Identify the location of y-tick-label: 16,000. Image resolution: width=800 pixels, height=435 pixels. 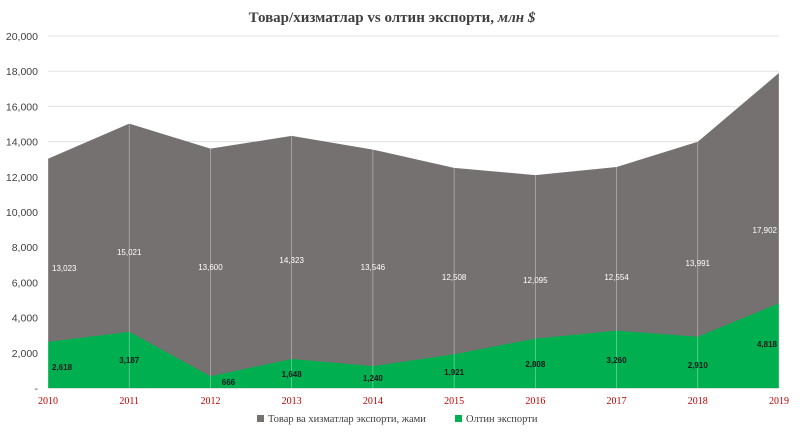
(22, 107).